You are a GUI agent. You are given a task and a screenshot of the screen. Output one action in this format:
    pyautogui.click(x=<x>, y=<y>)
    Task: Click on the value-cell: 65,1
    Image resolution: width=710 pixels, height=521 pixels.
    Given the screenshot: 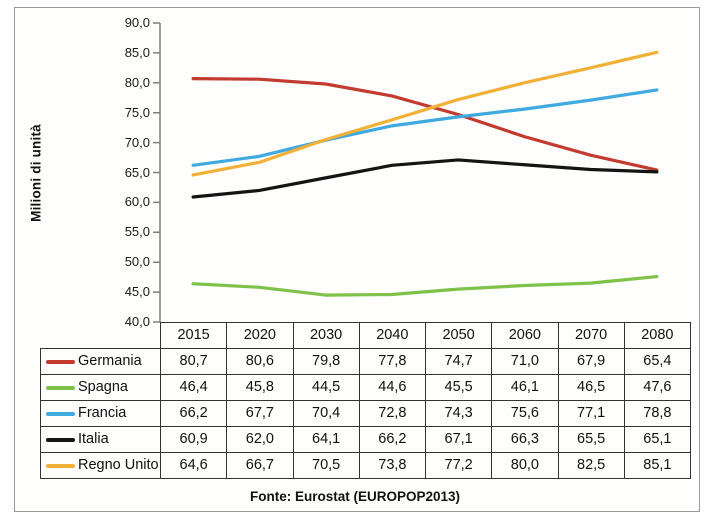 What is the action you would take?
    pyautogui.click(x=657, y=439)
    